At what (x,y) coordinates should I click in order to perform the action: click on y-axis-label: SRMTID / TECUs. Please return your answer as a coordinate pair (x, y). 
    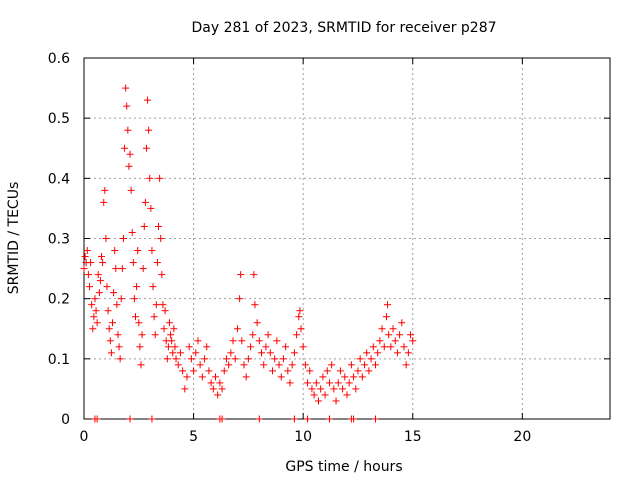
    Looking at the image, I should click on (14, 238).